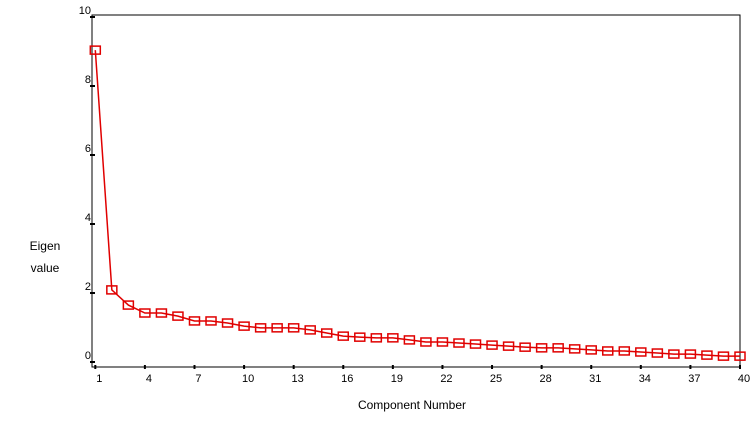  What do you see at coordinates (298, 379) in the screenshot?
I see `x-tick-label: 13` at bounding box center [298, 379].